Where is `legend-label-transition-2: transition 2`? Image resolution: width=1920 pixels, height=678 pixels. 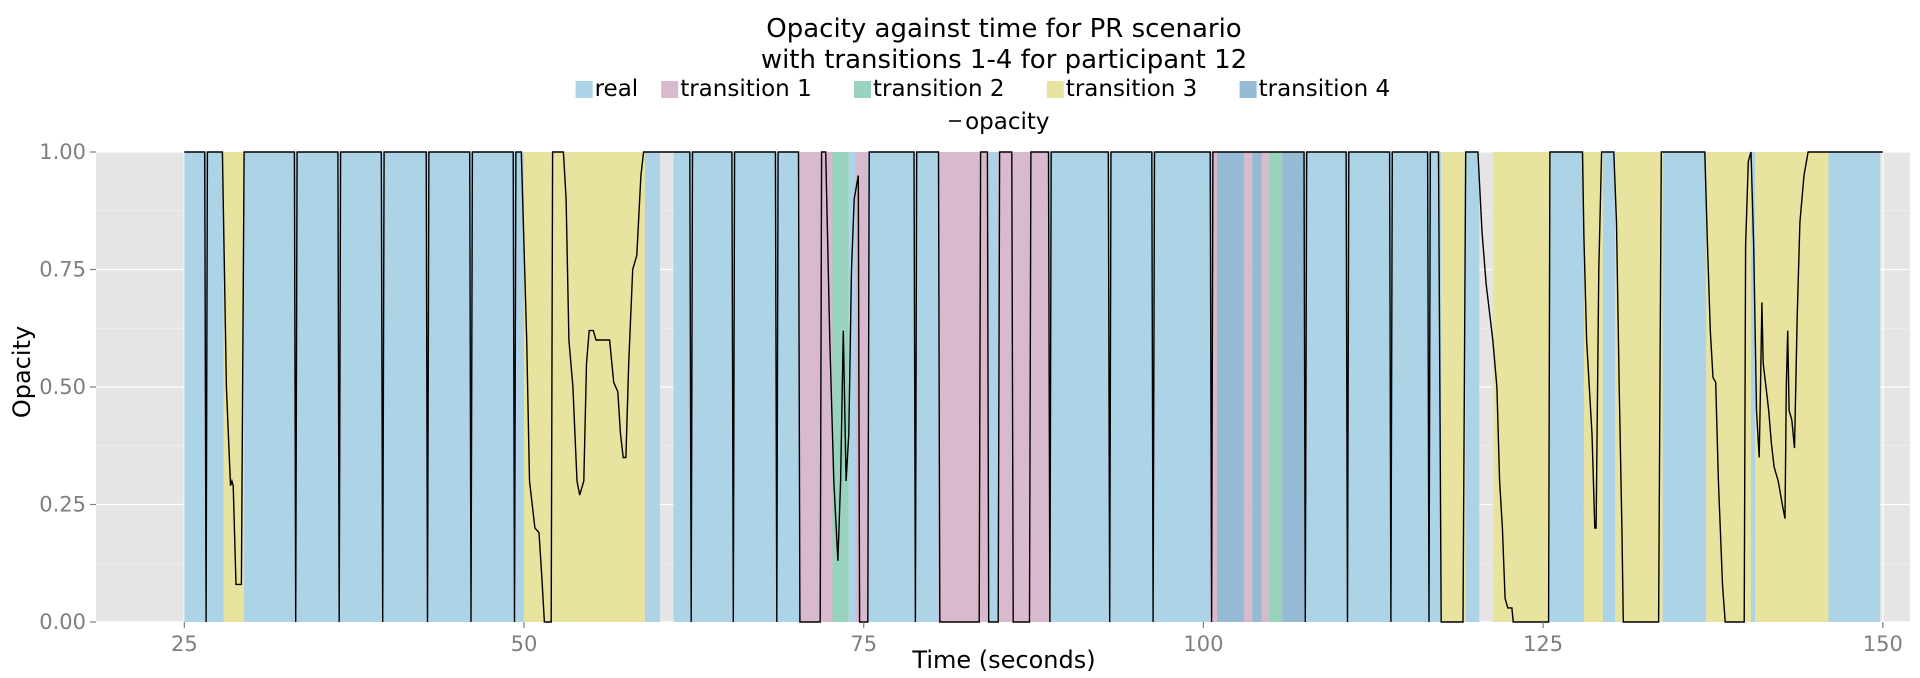
legend-label-transition-2: transition 2 is located at coordinates (939, 89).